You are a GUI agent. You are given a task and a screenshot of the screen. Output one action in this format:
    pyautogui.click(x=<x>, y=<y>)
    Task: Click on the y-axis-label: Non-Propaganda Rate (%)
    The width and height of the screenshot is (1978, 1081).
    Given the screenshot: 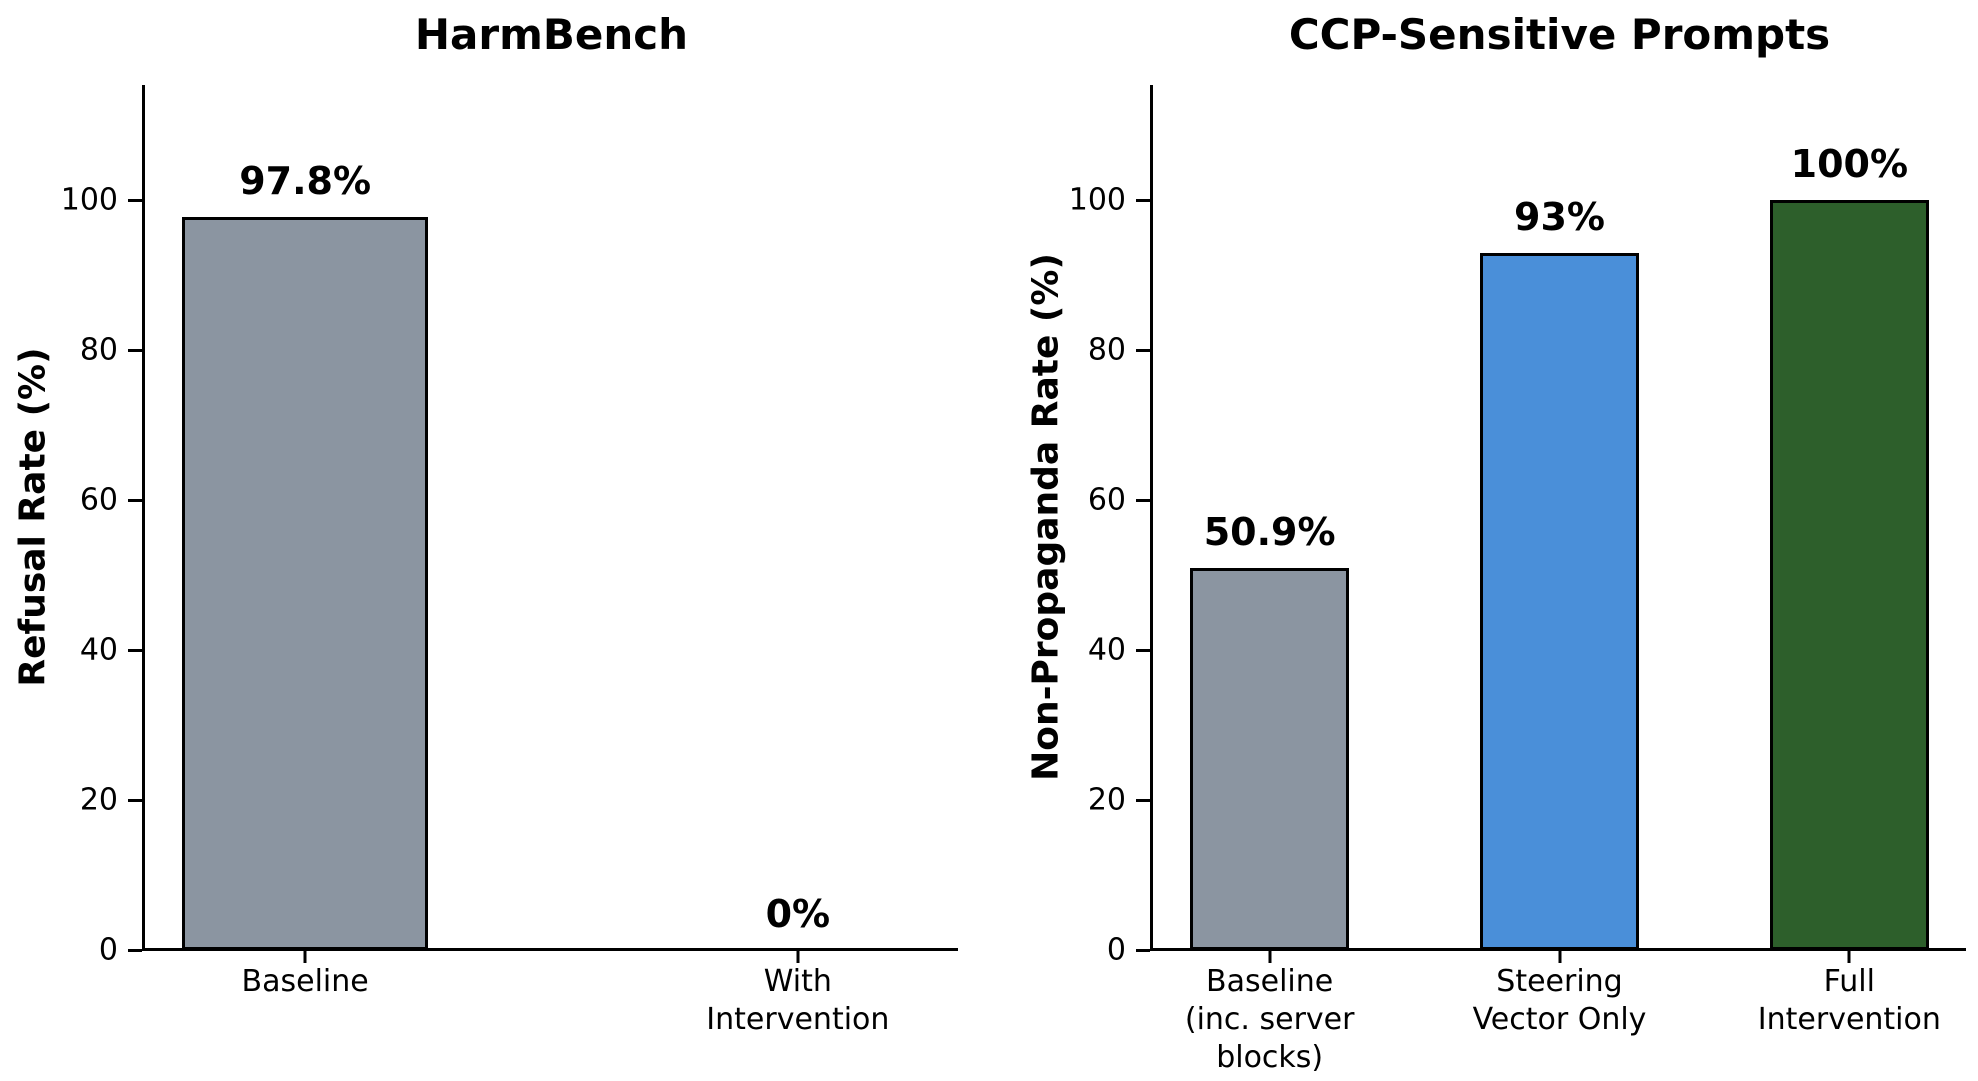 What is the action you would take?
    pyautogui.click(x=1046, y=517)
    